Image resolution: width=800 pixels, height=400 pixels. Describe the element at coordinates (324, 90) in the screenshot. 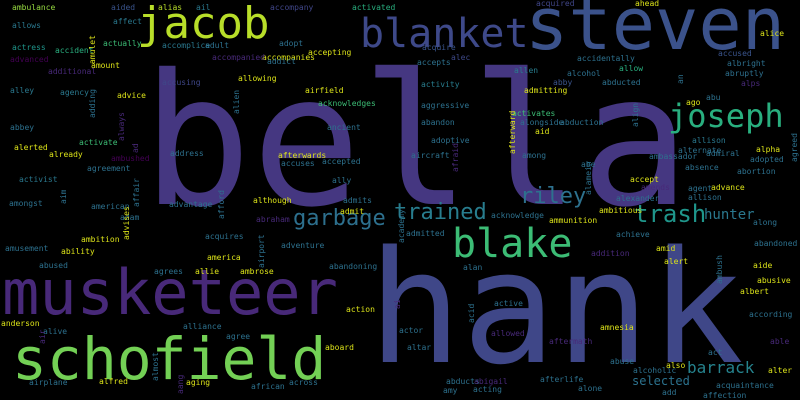

I see `cloud-word: airfield` at that location.